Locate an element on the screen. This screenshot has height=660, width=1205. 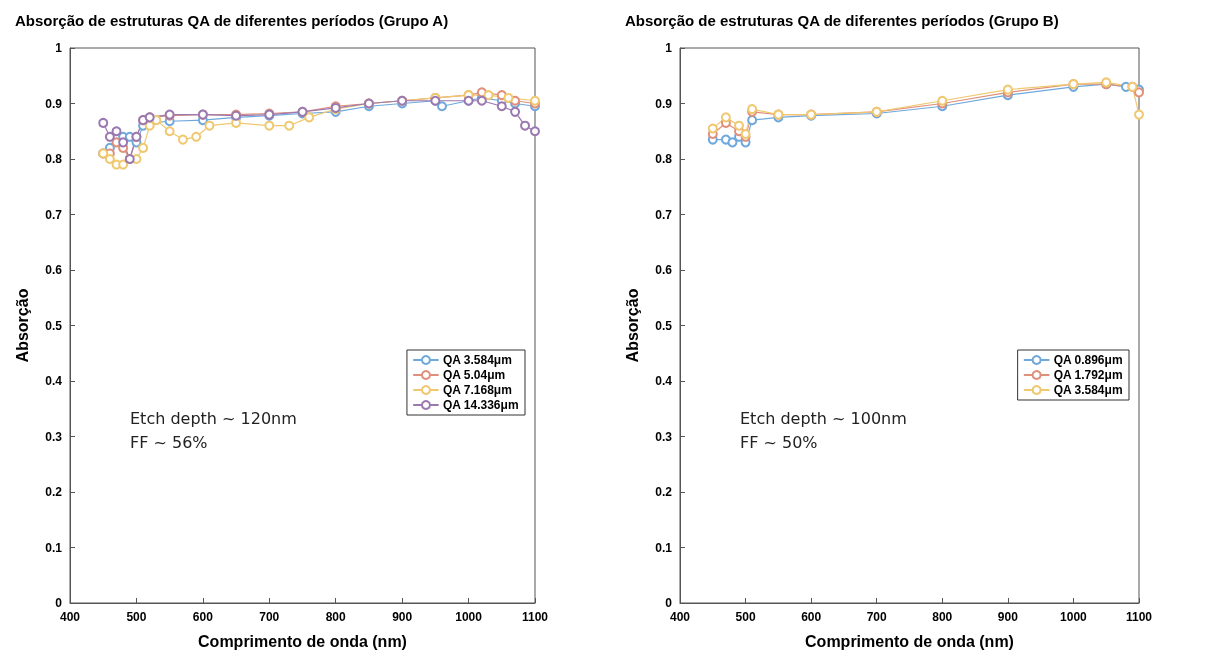
legend-label: QA 0.896μm is located at coordinates (1088, 360).